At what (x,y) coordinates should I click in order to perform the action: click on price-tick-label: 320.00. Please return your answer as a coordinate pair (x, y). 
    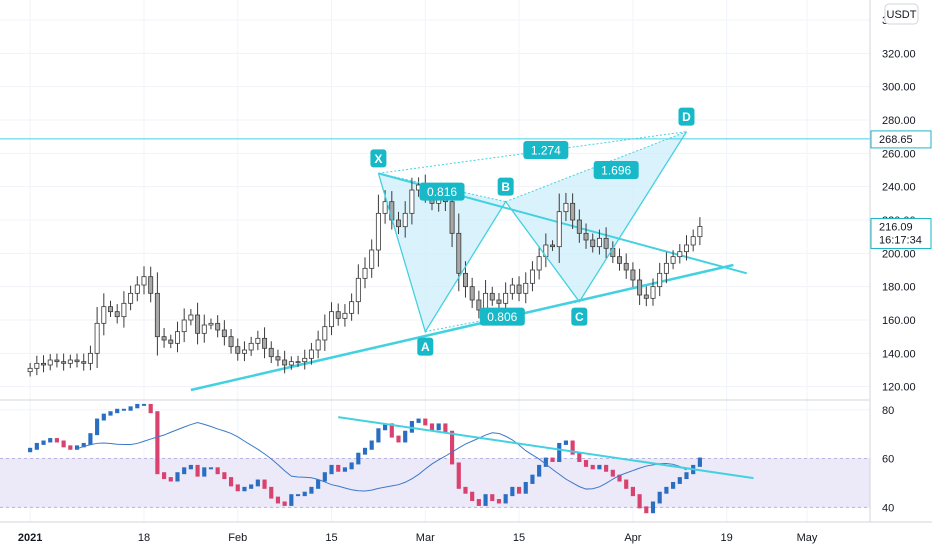
    Looking at the image, I should click on (899, 54).